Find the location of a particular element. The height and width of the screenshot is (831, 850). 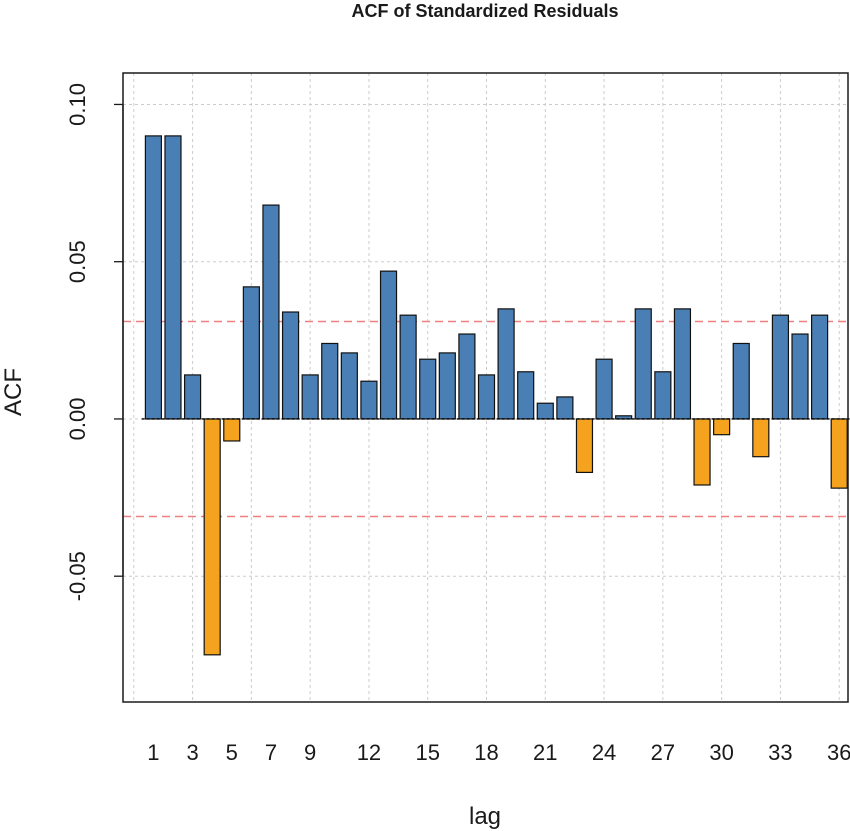

x-axis: 1 3 5 7 9 12 15 18 21 24 27 30 33 36 is located at coordinates (498, 752).